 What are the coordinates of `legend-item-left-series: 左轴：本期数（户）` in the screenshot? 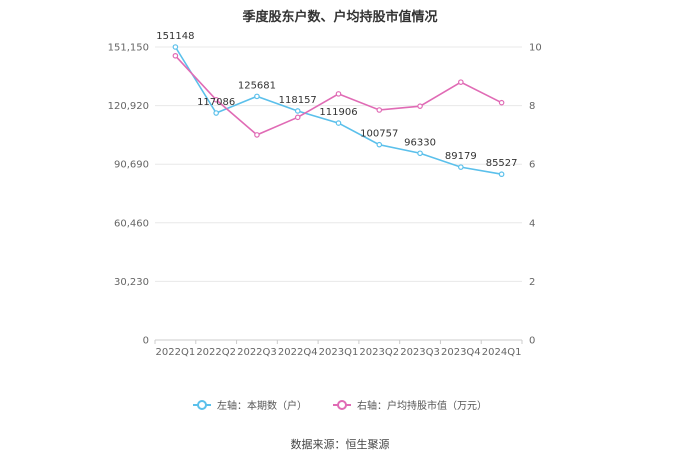 It's located at (250, 404).